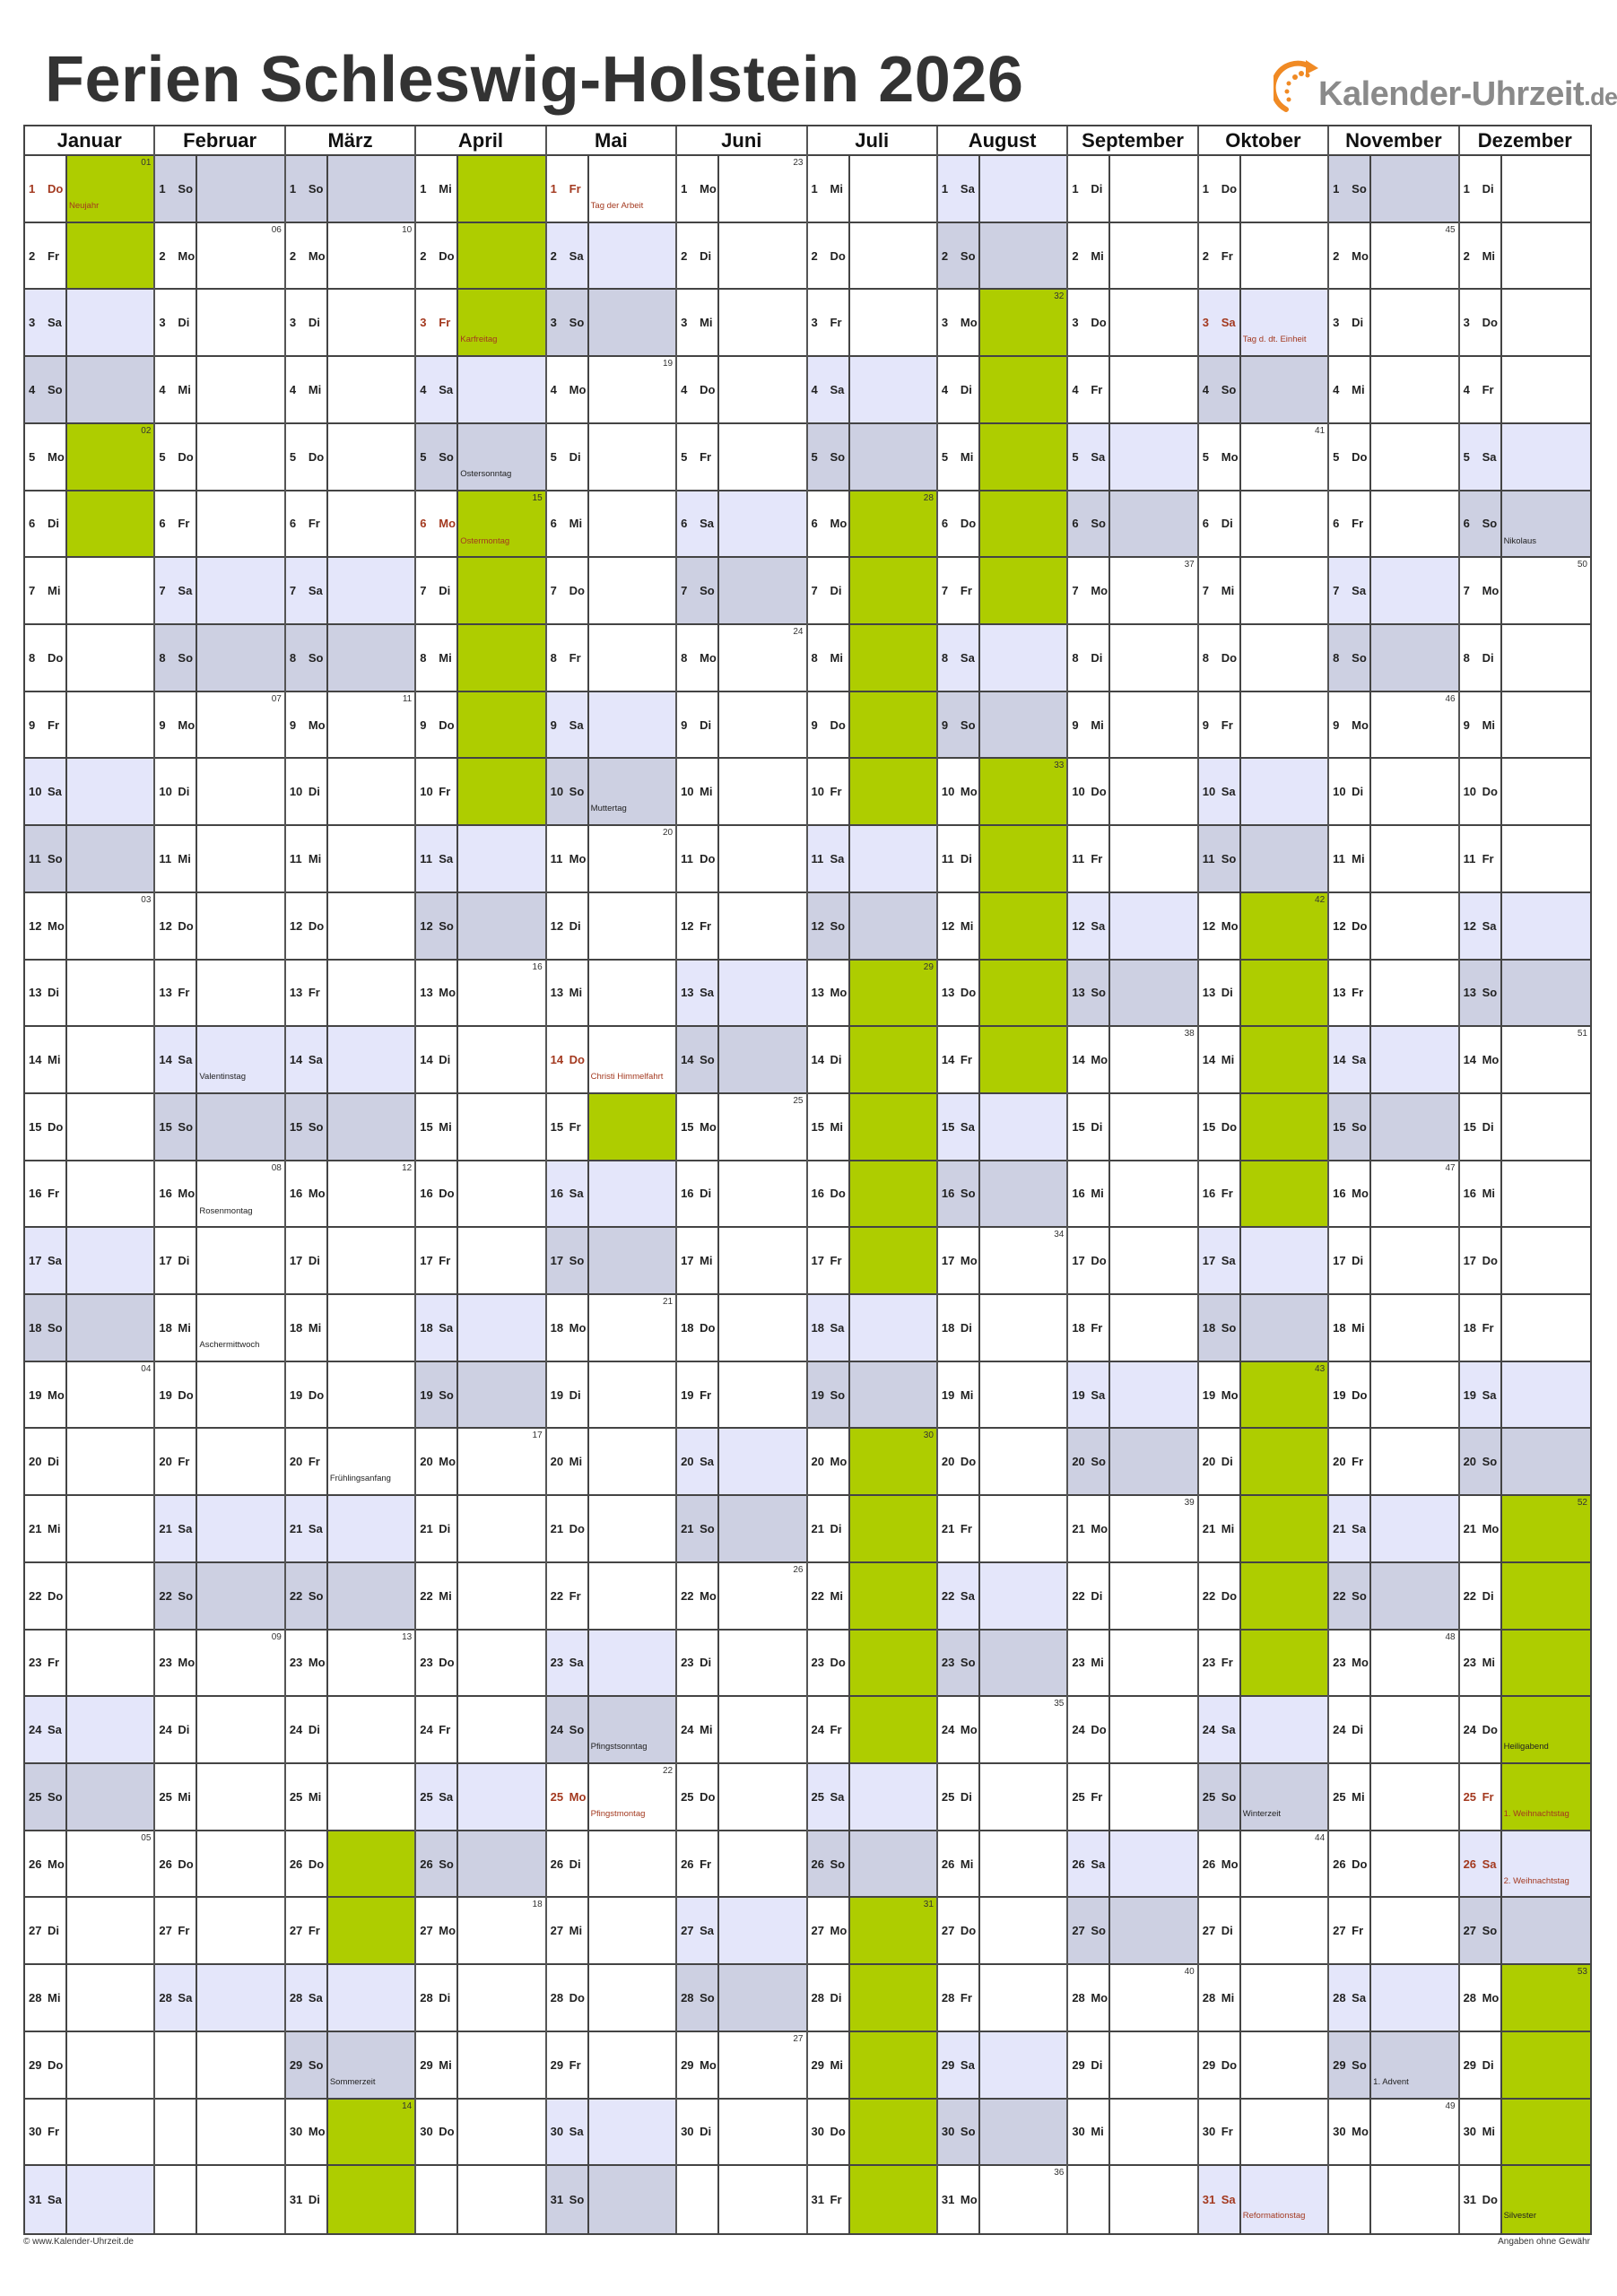 This screenshot has height=2296, width=1617. What do you see at coordinates (611, 390) in the screenshot?
I see `day-row: 4 Mo 19` at bounding box center [611, 390].